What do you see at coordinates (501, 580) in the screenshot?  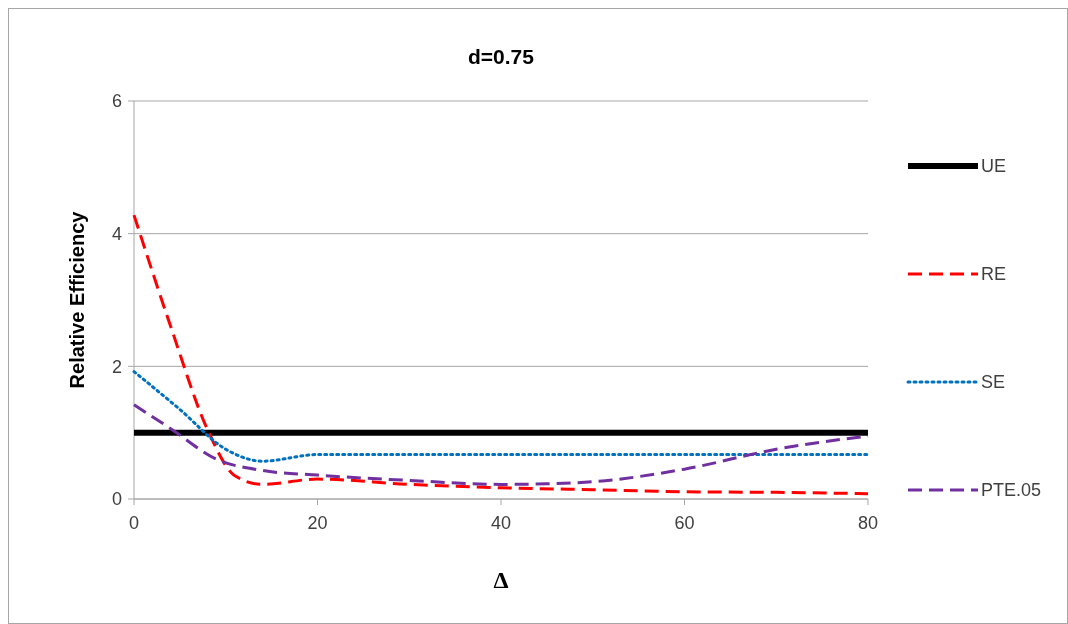 I see `x-axis-title: Δ` at bounding box center [501, 580].